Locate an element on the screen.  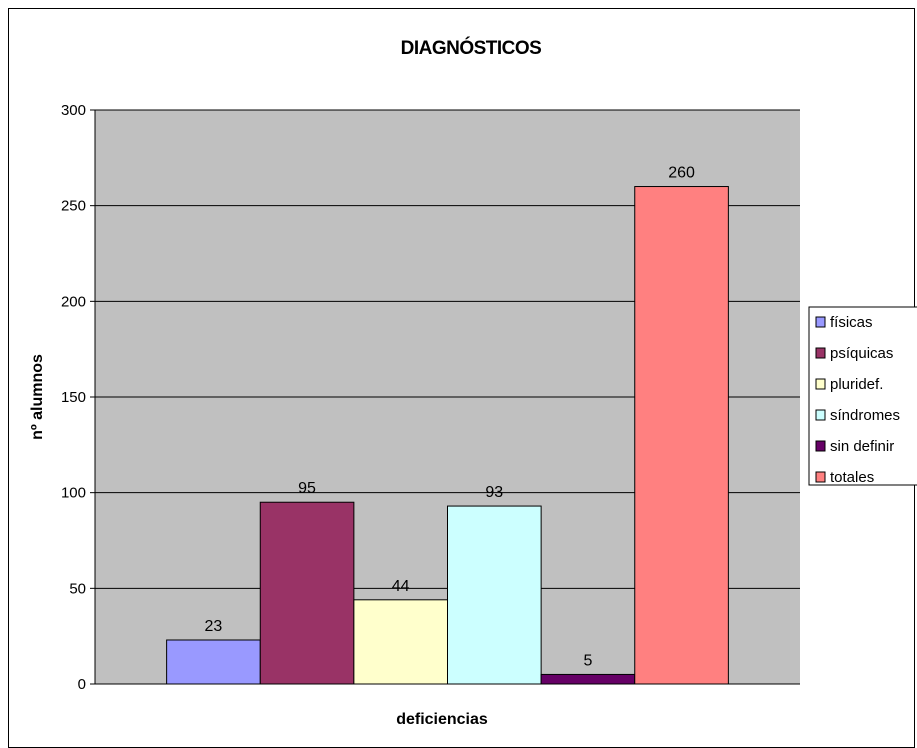
y-tick-label: 250 is located at coordinates (73, 206).